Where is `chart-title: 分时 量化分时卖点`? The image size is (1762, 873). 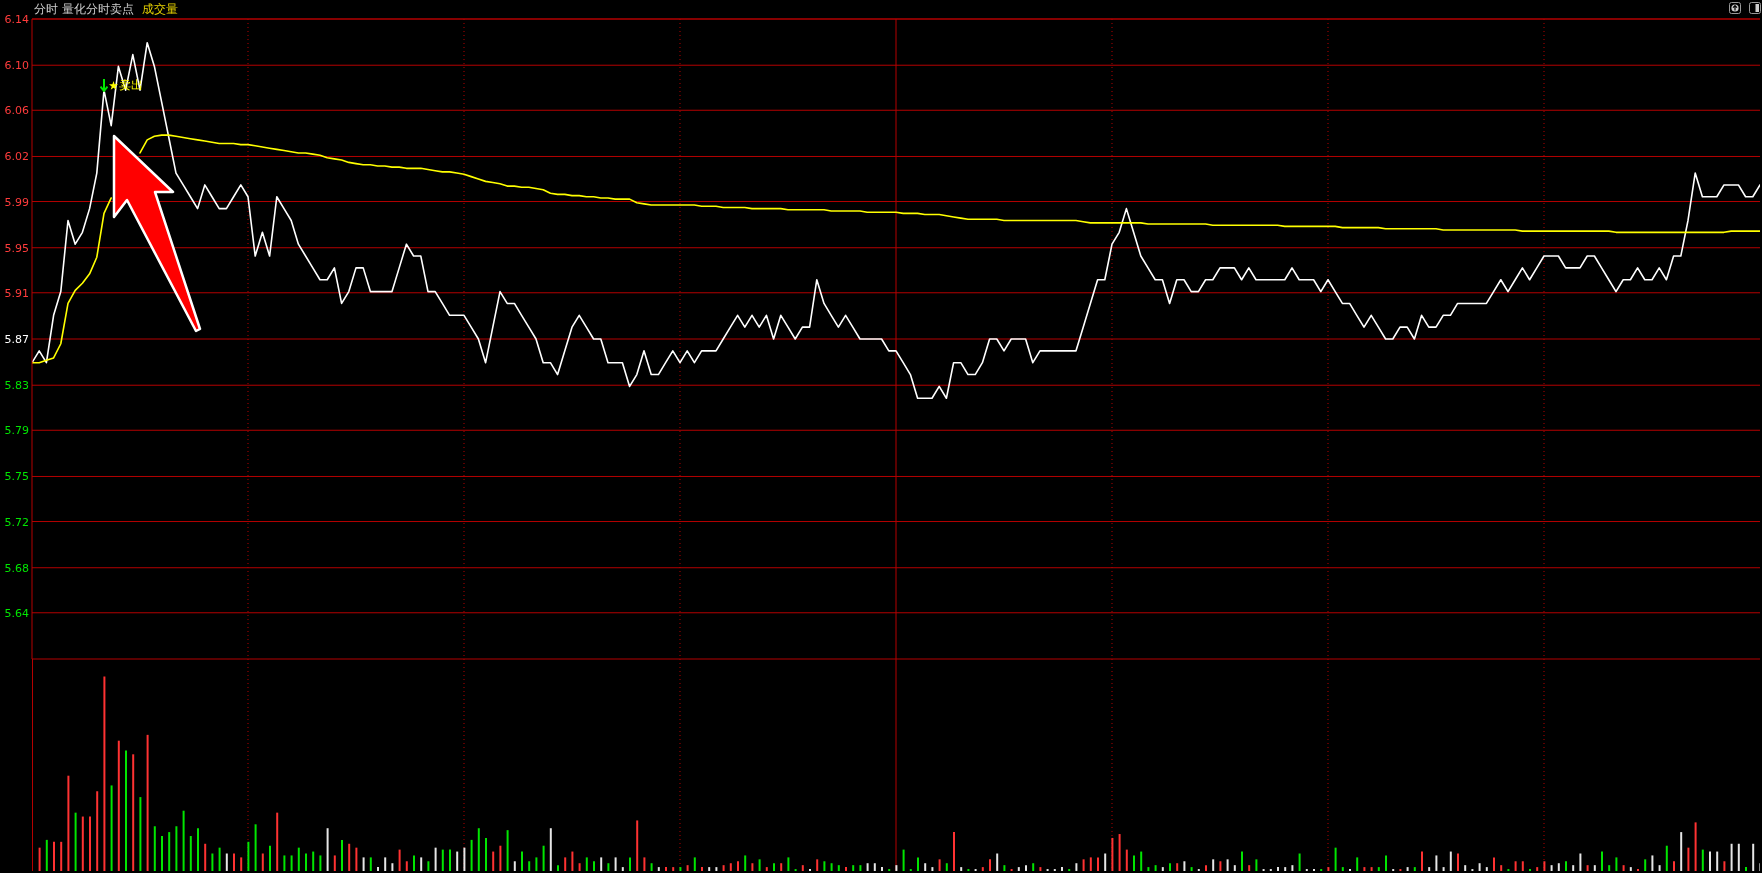 chart-title: 分时 量化分时卖点 is located at coordinates (84, 9).